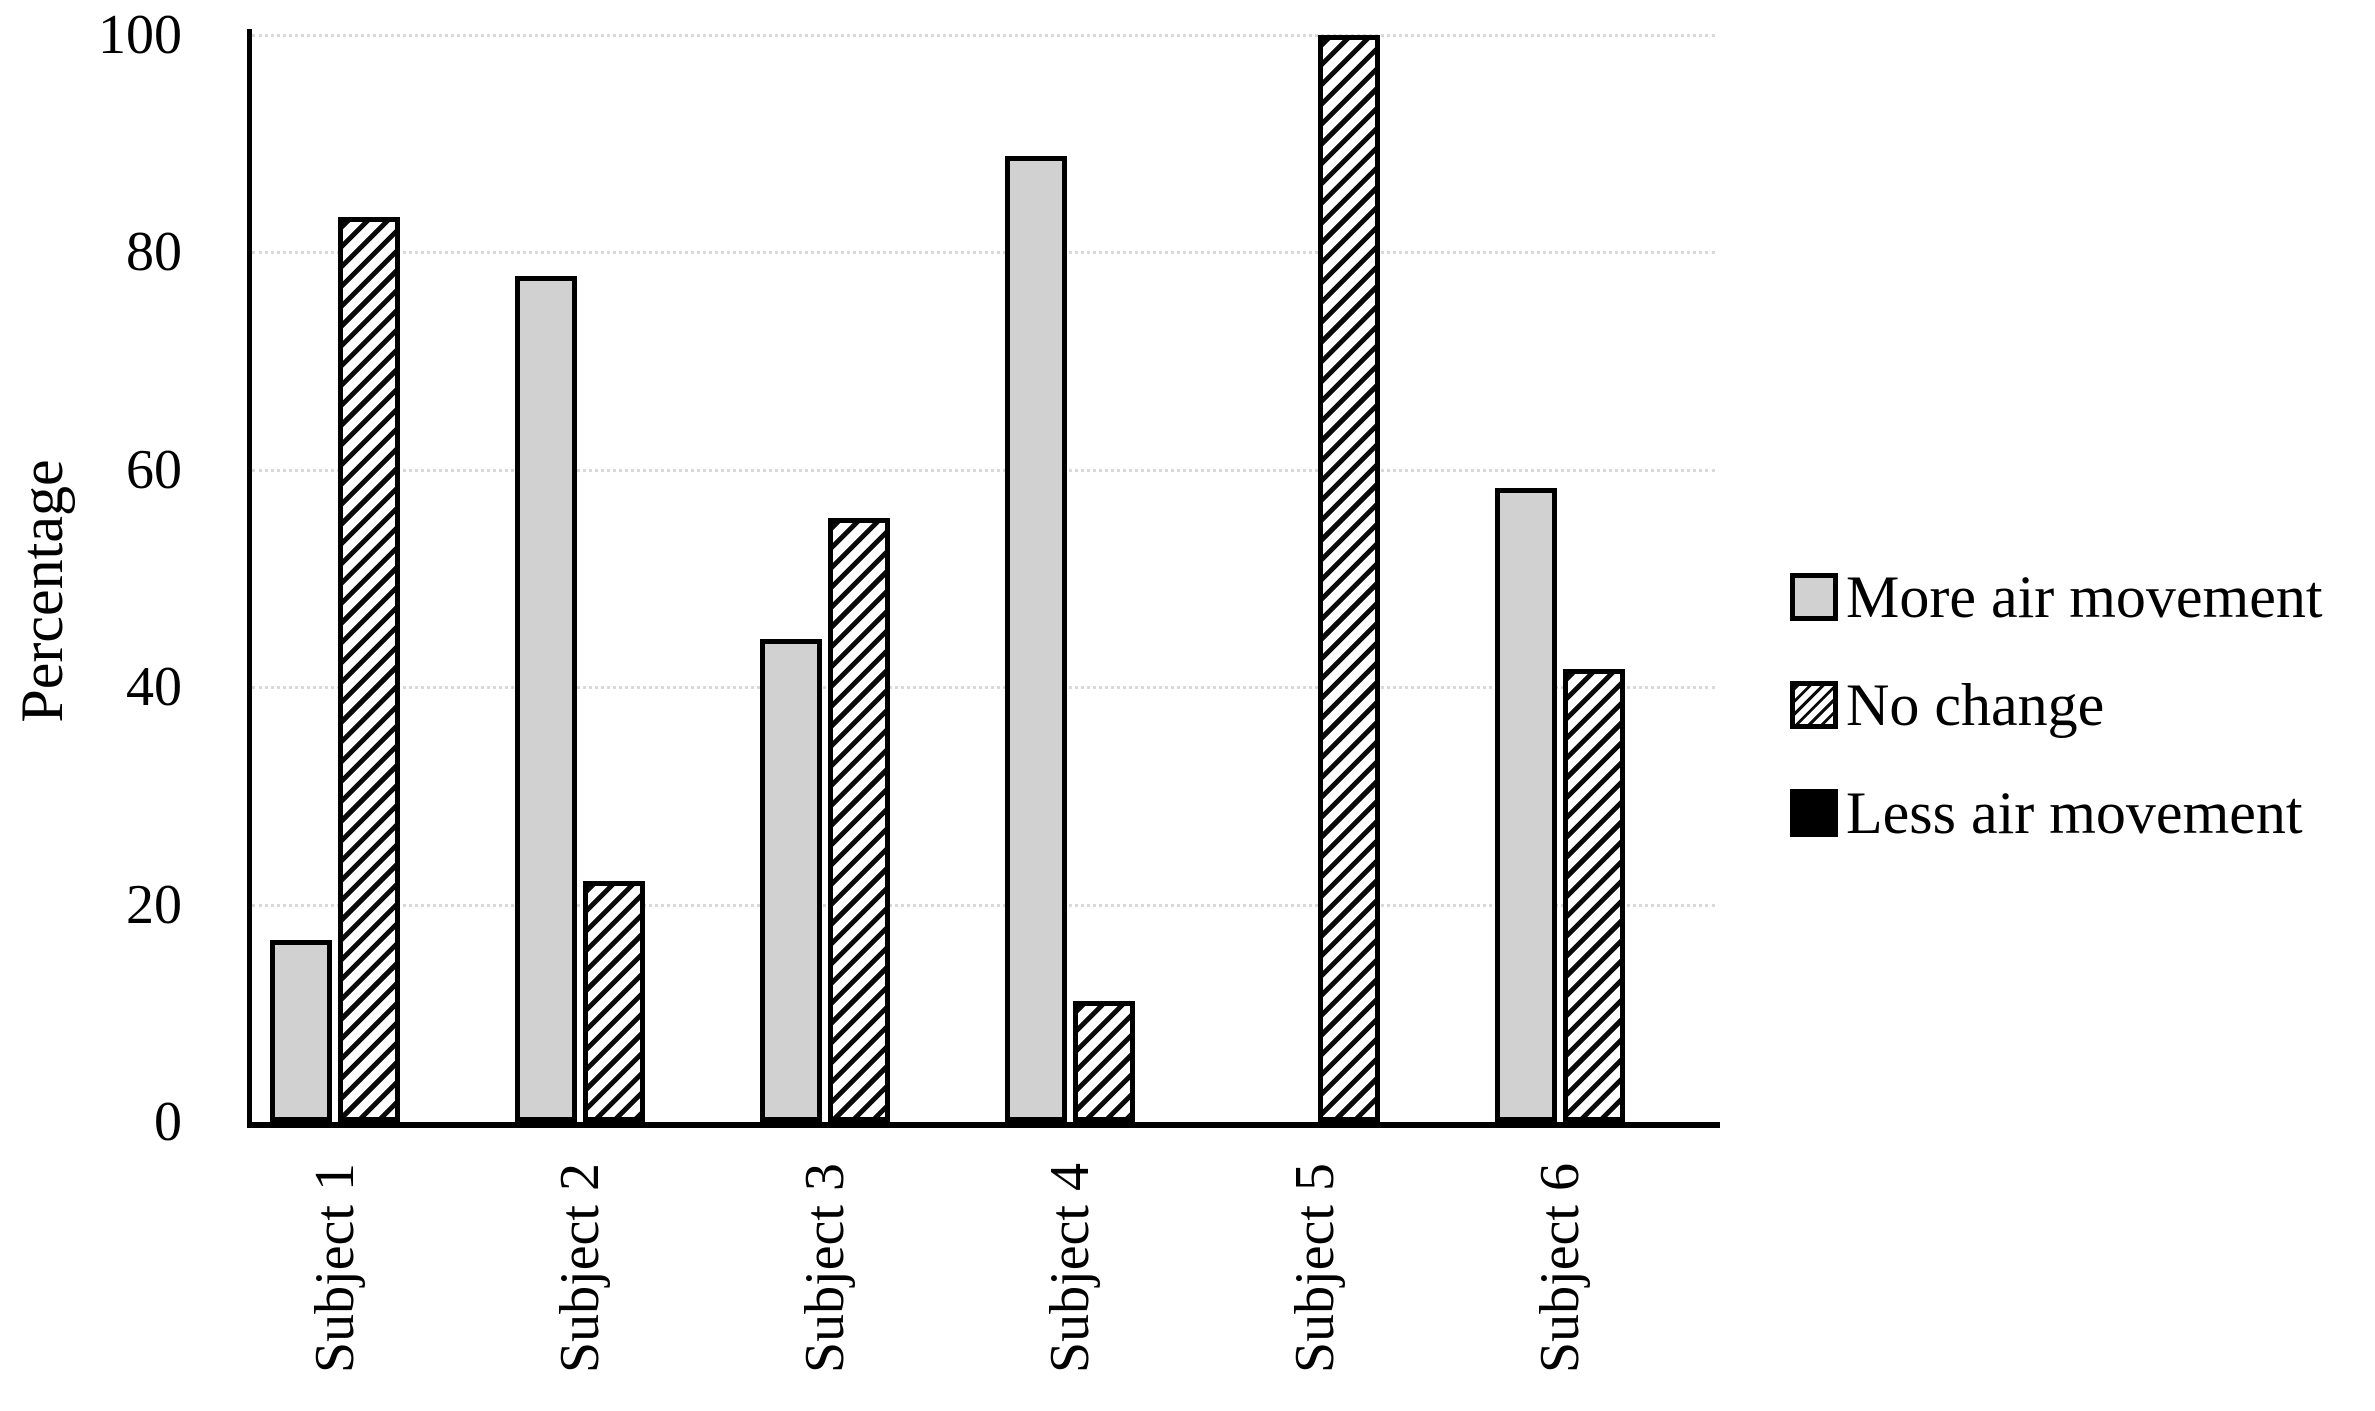  Describe the element at coordinates (1975, 705) in the screenshot. I see `legend-label: No change` at that location.